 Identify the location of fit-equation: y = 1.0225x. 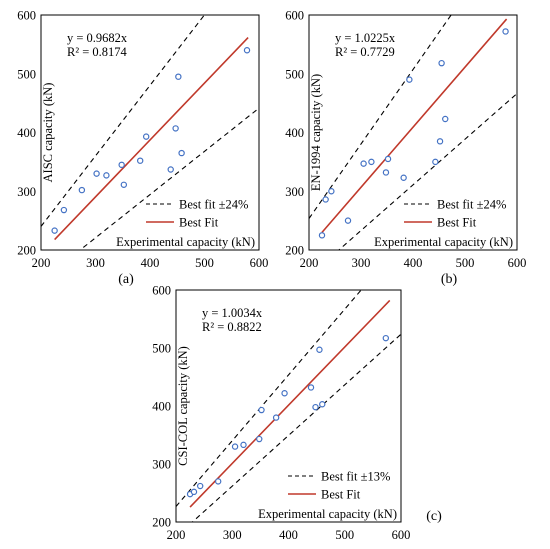
(365, 38).